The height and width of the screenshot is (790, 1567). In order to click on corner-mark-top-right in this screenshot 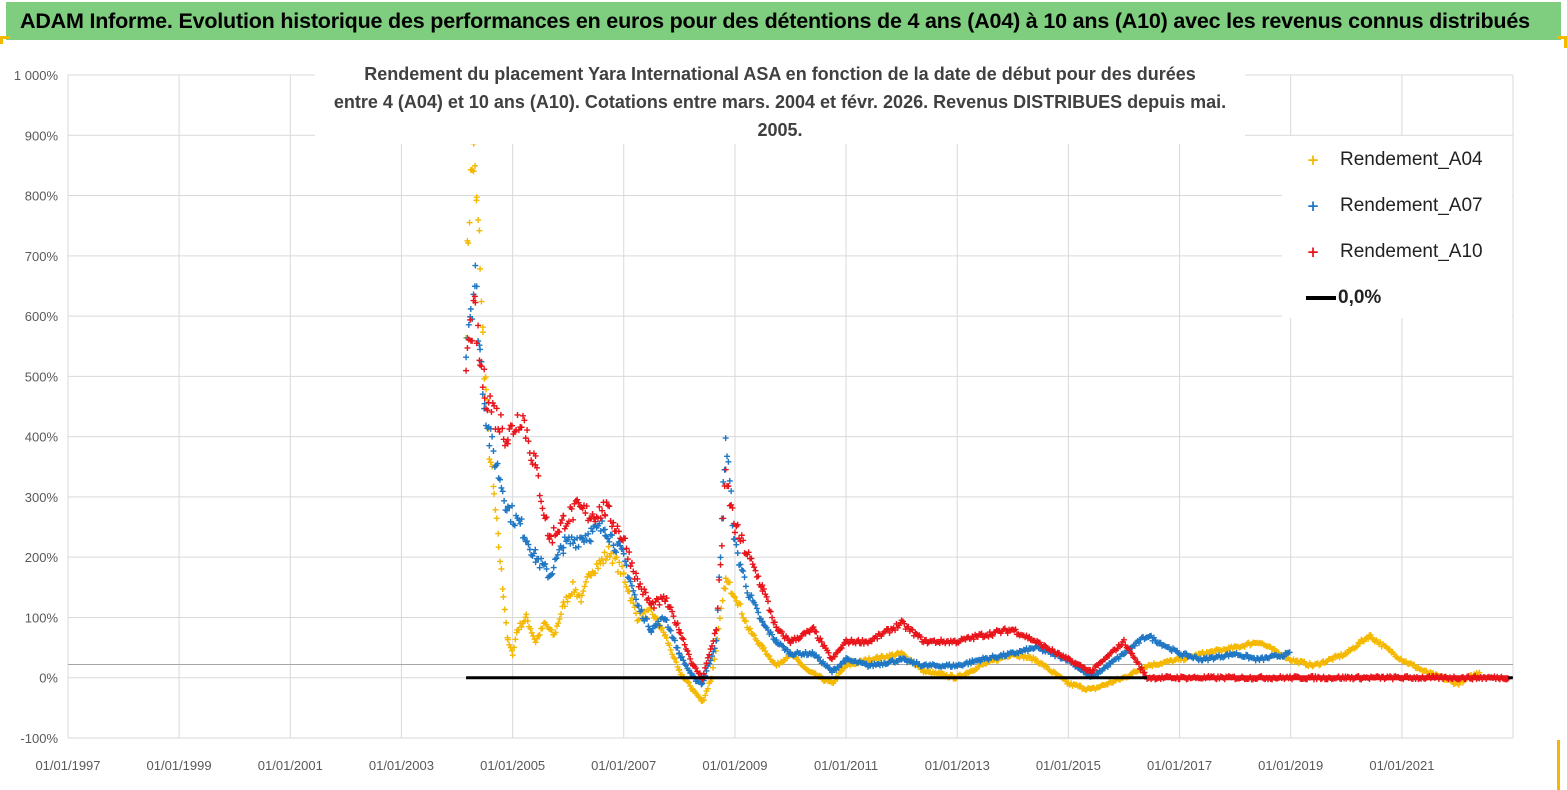, I will do `click(1562, 37)`.